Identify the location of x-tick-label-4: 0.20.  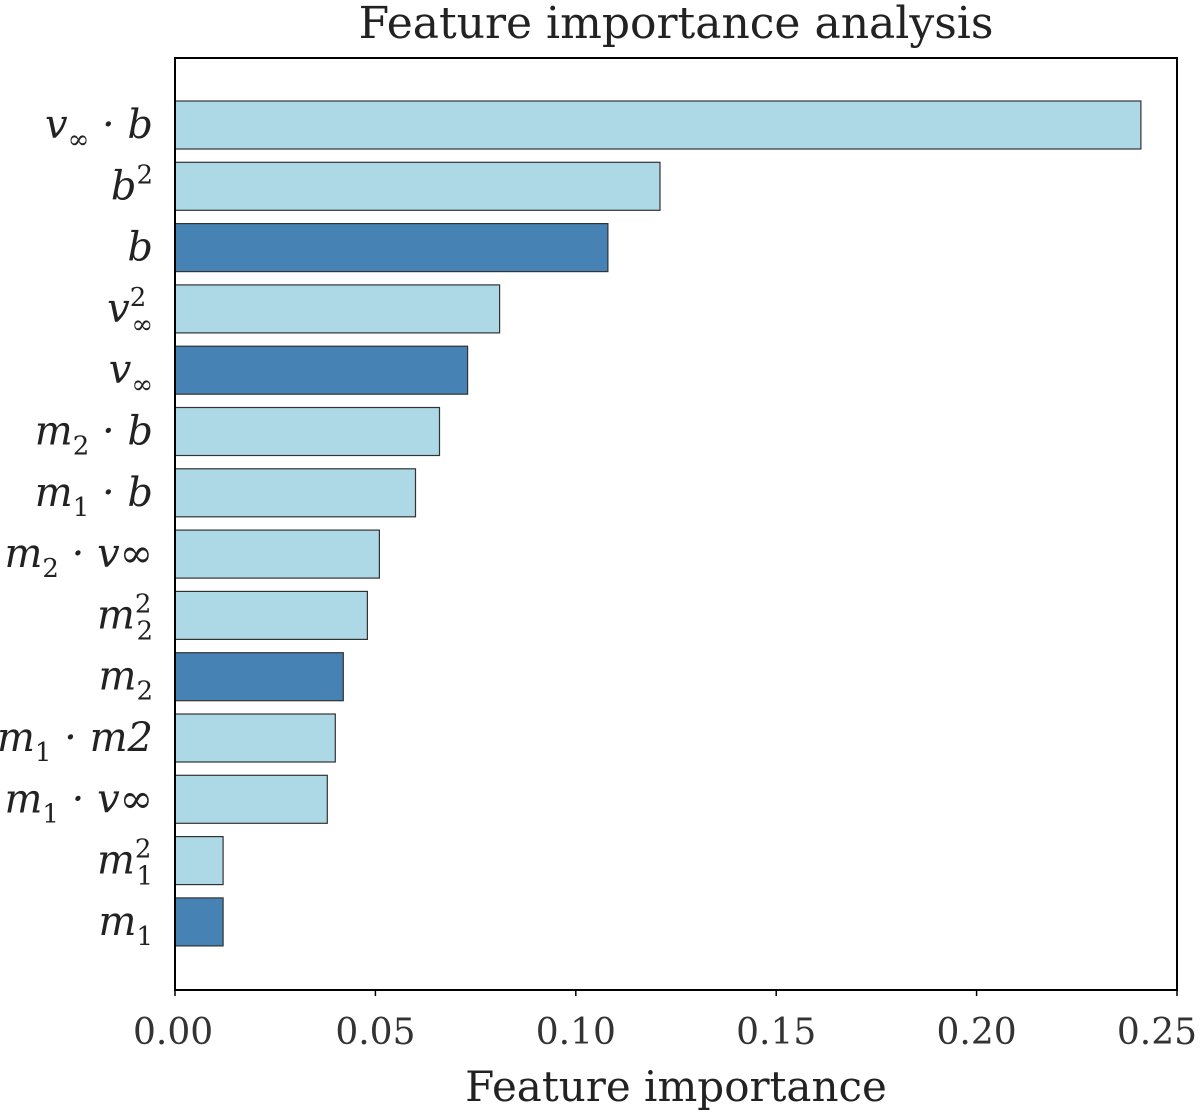
(977, 1032).